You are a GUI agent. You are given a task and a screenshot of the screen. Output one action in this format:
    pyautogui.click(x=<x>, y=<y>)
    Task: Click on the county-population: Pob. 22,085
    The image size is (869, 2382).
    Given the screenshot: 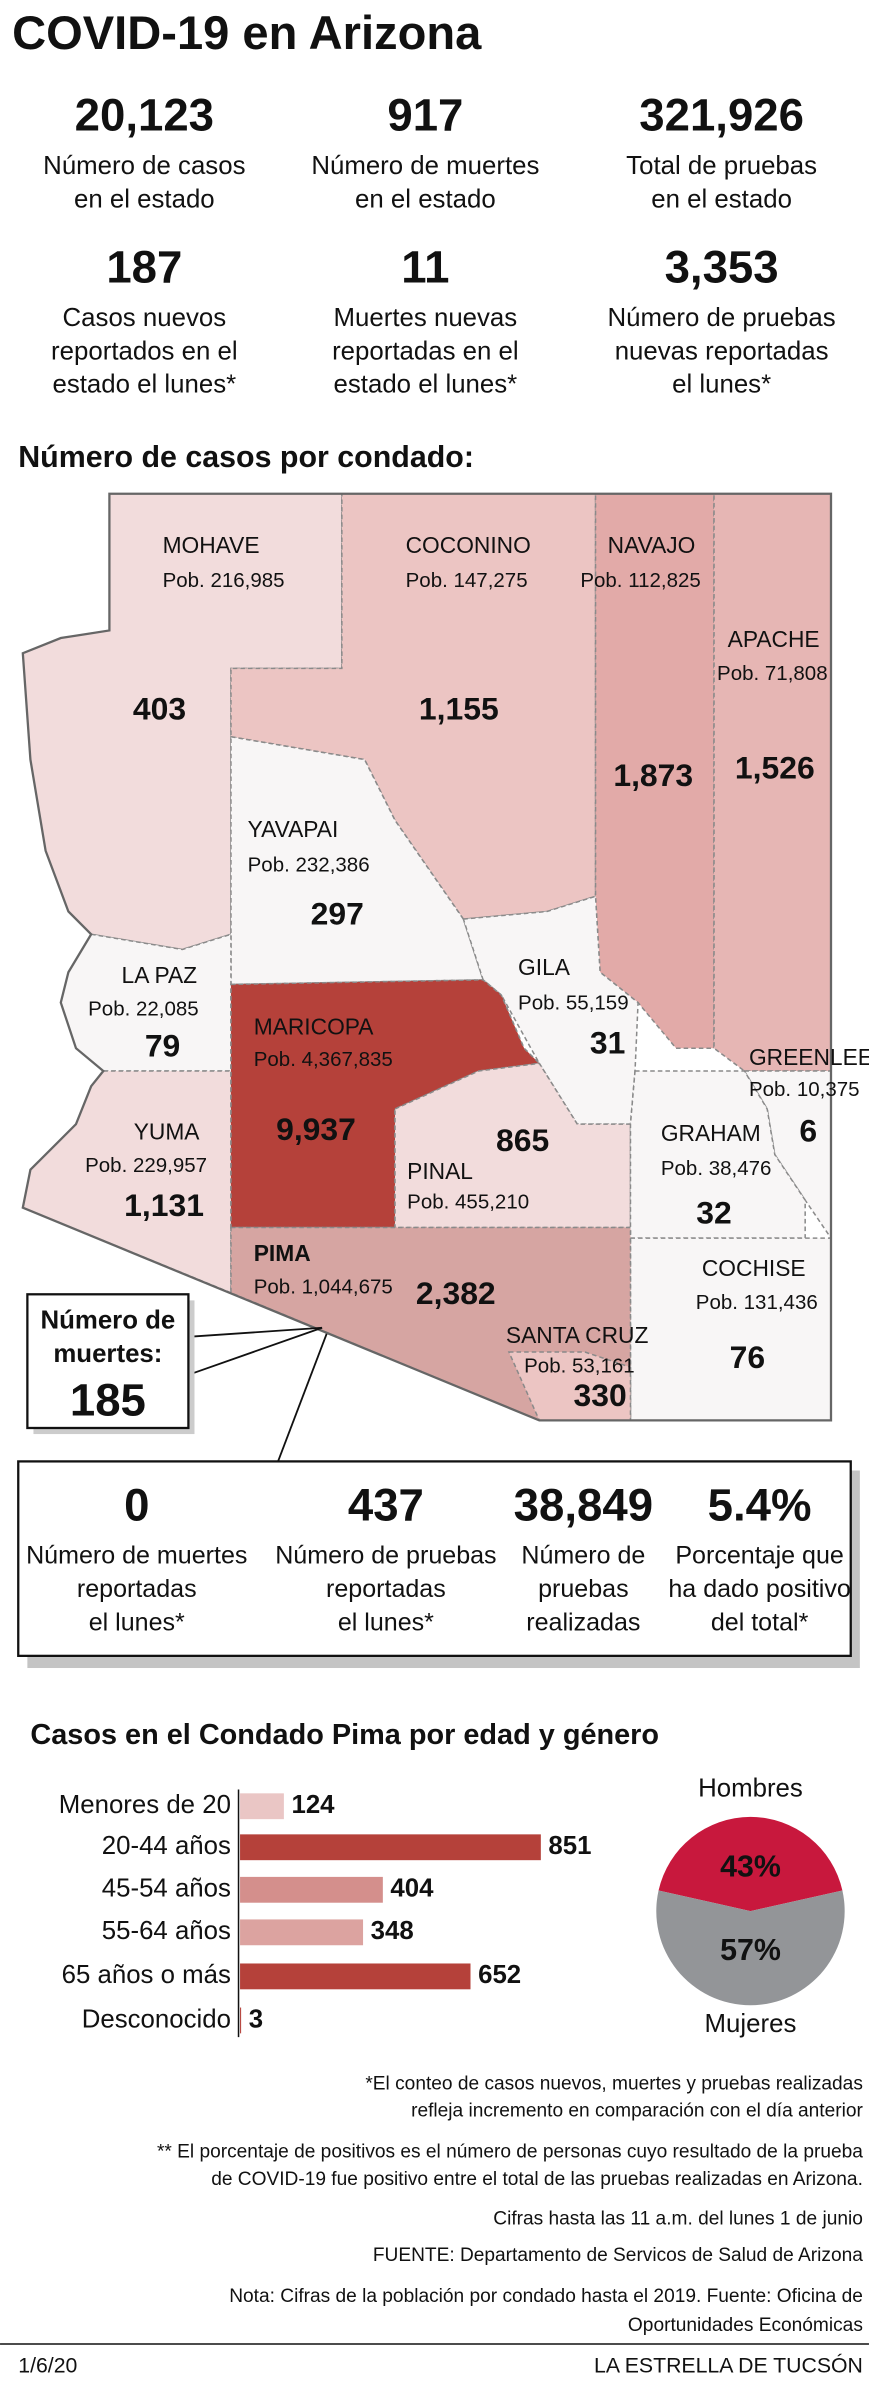 What is the action you would take?
    pyautogui.click(x=143, y=1009)
    